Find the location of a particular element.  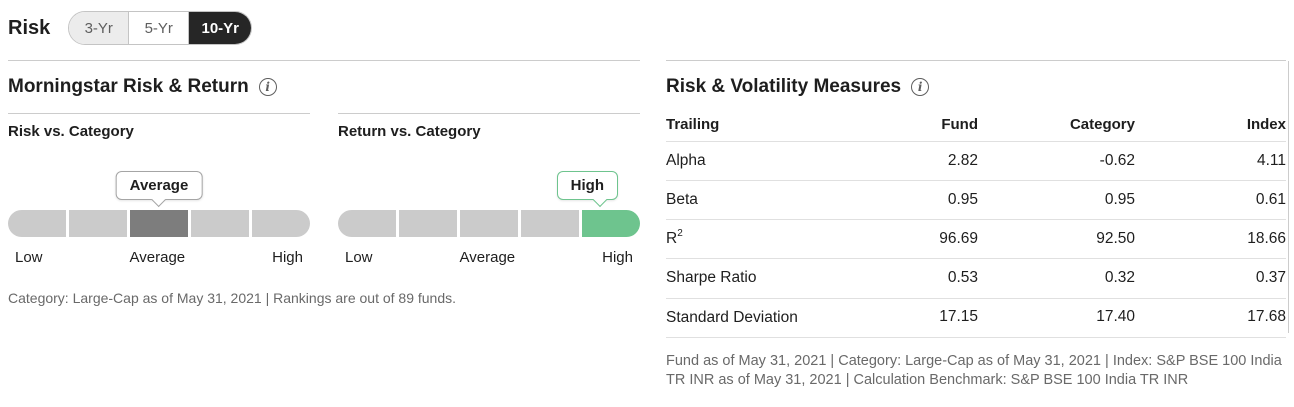

period-toggle-group: 3-Yr 5-Yr 10-Yr is located at coordinates (160, 28).